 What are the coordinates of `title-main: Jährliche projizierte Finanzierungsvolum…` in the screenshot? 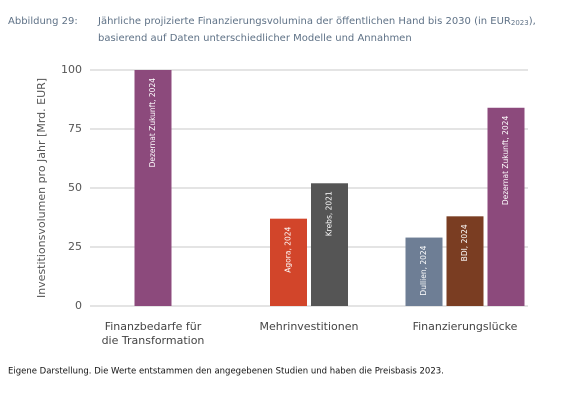 It's located at (304, 21).